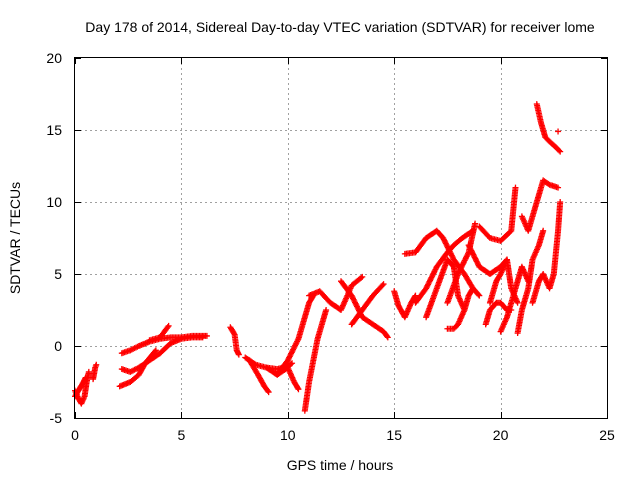 Image resolution: width=640 pixels, height=485 pixels. Describe the element at coordinates (394, 435) in the screenshot. I see `x-tick-label: 15` at that location.